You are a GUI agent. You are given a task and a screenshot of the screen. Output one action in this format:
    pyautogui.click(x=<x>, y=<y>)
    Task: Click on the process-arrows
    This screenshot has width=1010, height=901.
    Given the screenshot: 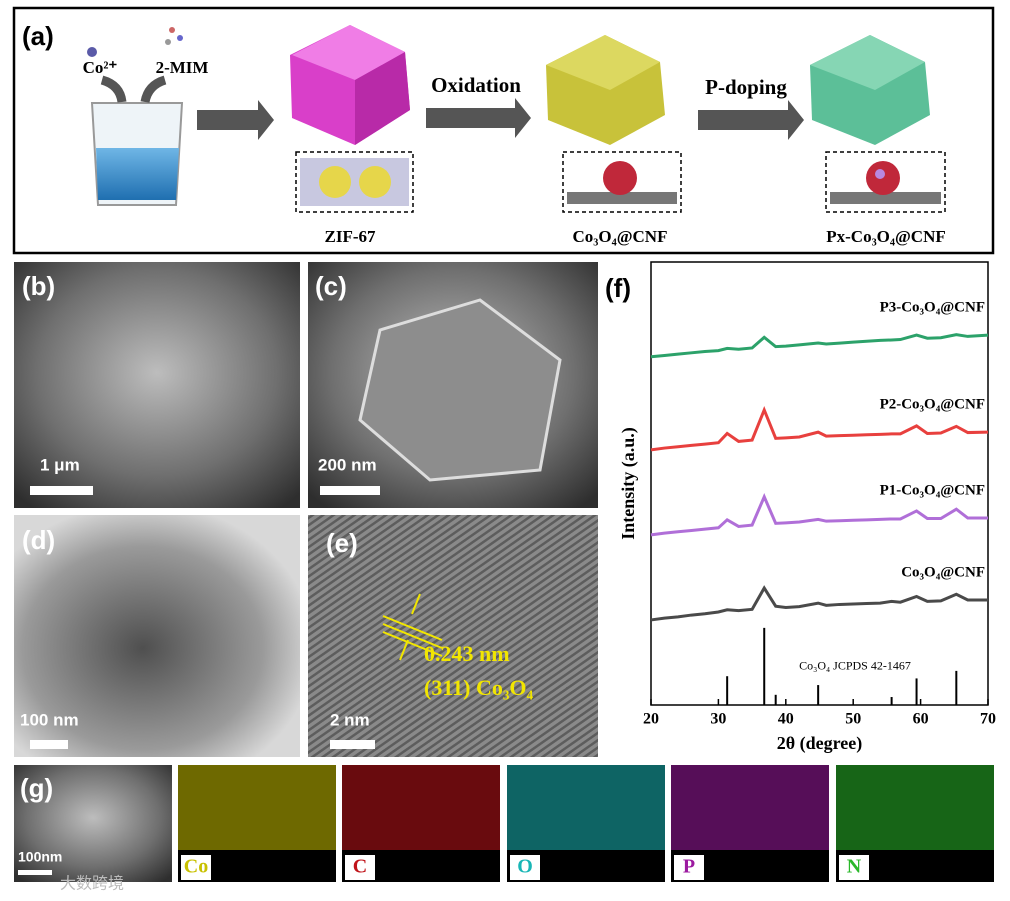 What is the action you would take?
    pyautogui.click(x=500, y=119)
    